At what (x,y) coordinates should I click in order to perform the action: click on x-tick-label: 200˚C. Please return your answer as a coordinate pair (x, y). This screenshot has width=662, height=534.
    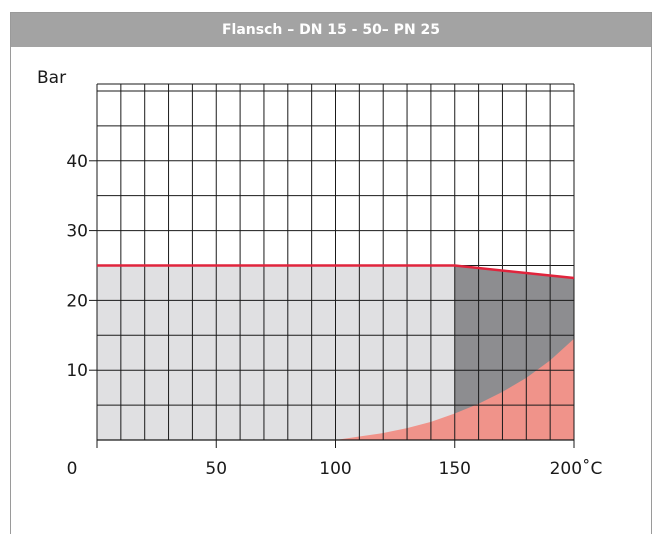
    Looking at the image, I should click on (576, 468).